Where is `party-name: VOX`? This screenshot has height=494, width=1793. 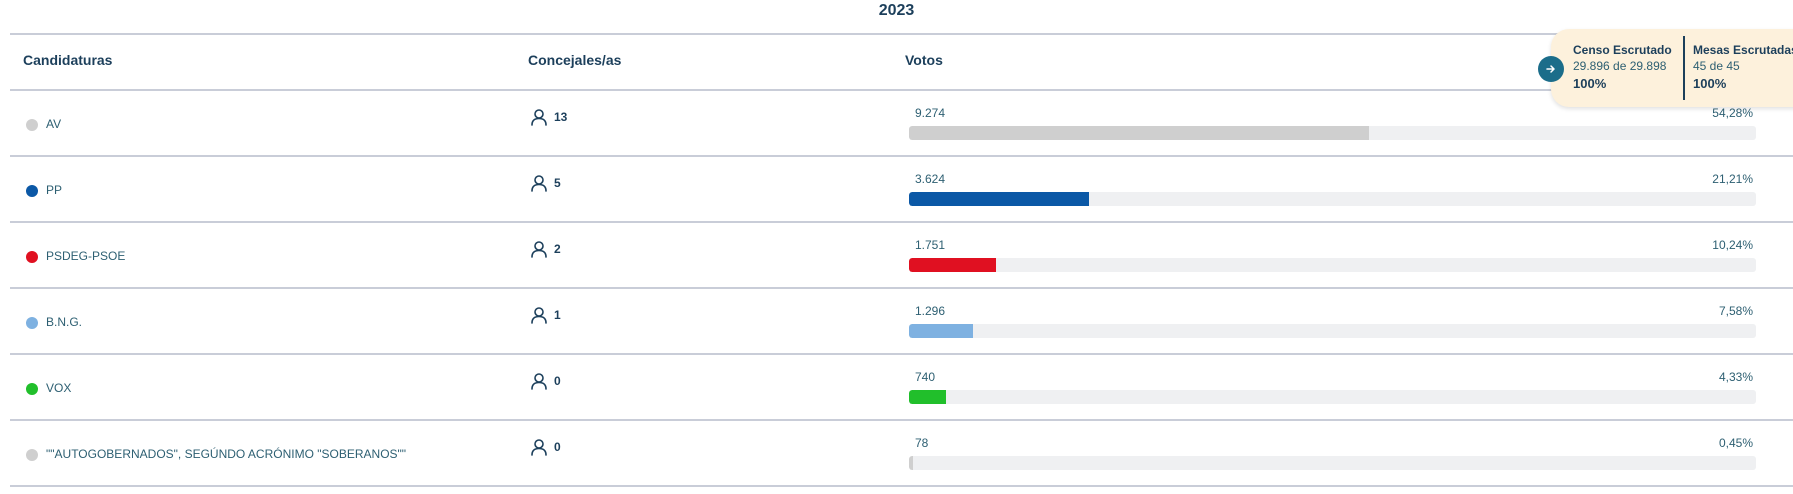 party-name: VOX is located at coordinates (59, 388).